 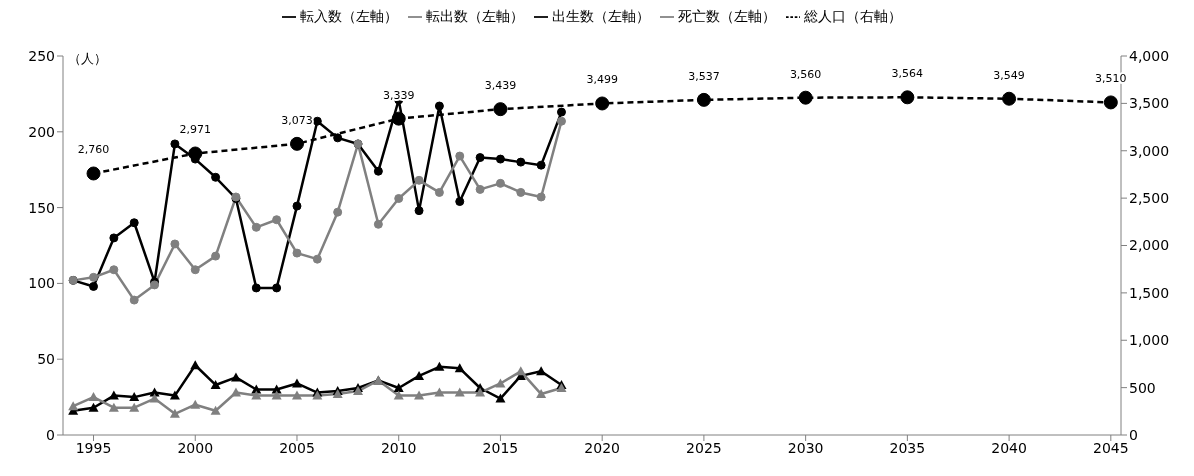 What do you see at coordinates (398, 447) in the screenshot?
I see `x-tick-label: 2010` at bounding box center [398, 447].